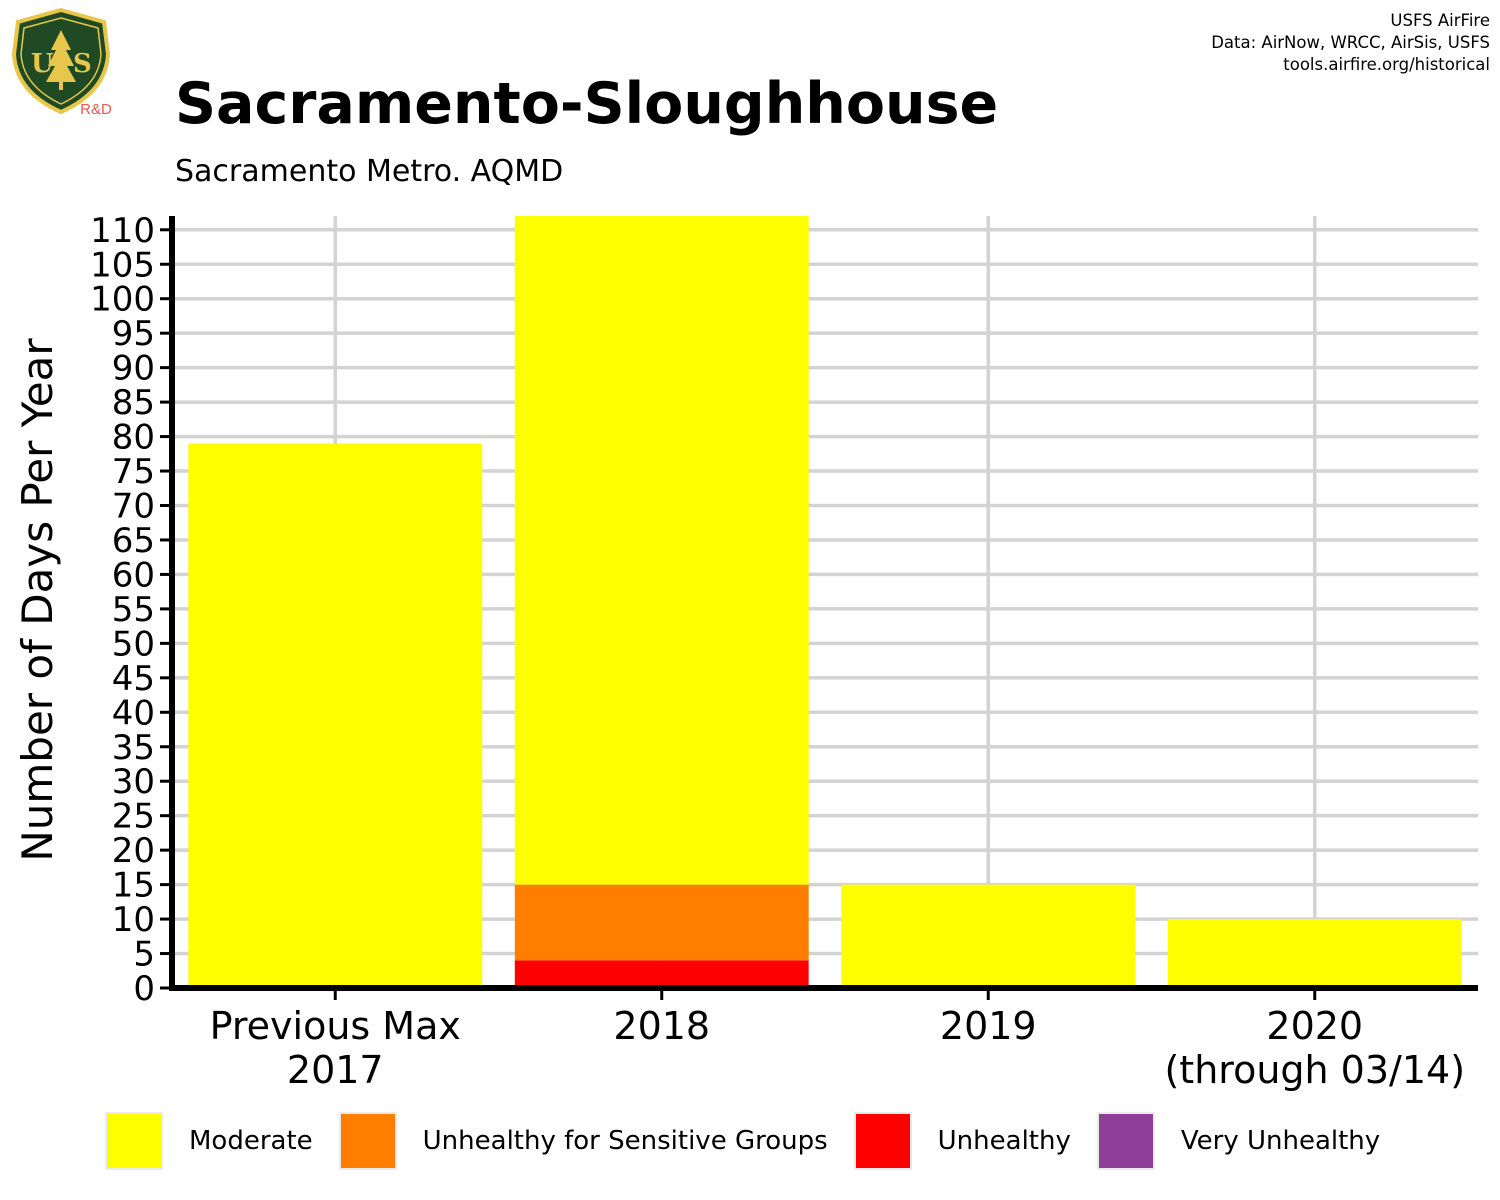 The width and height of the screenshot is (1500, 1200). What do you see at coordinates (661, 1026) in the screenshot?
I see `x-tick-label: 2018` at bounding box center [661, 1026].